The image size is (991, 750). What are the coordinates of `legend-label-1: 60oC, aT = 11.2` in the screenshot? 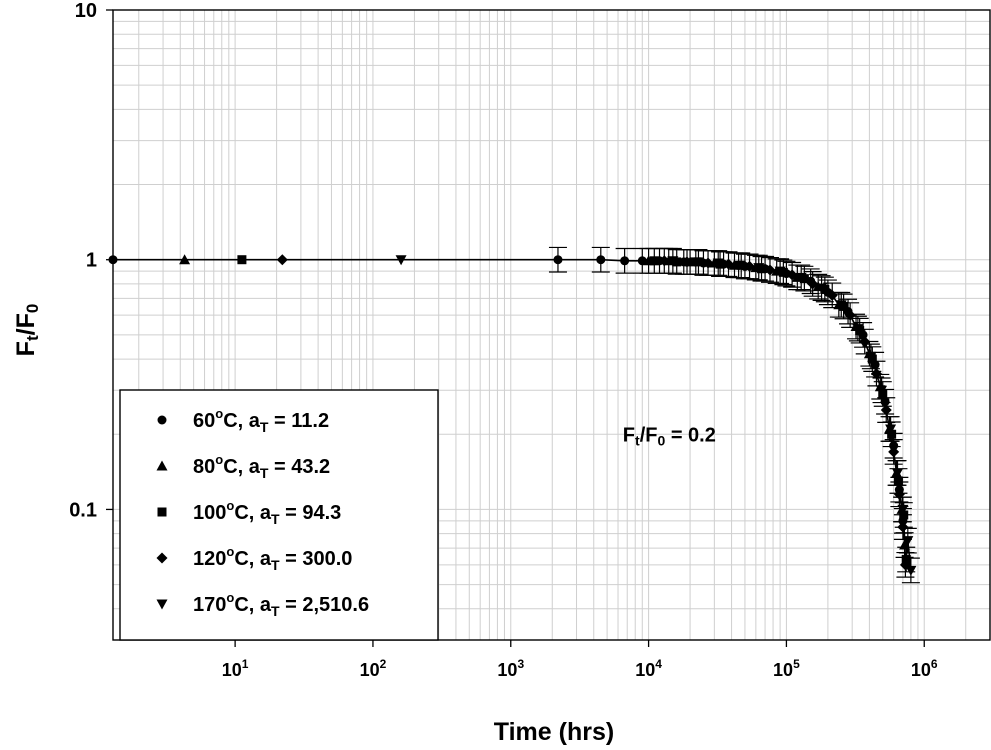 It's located at (261, 420).